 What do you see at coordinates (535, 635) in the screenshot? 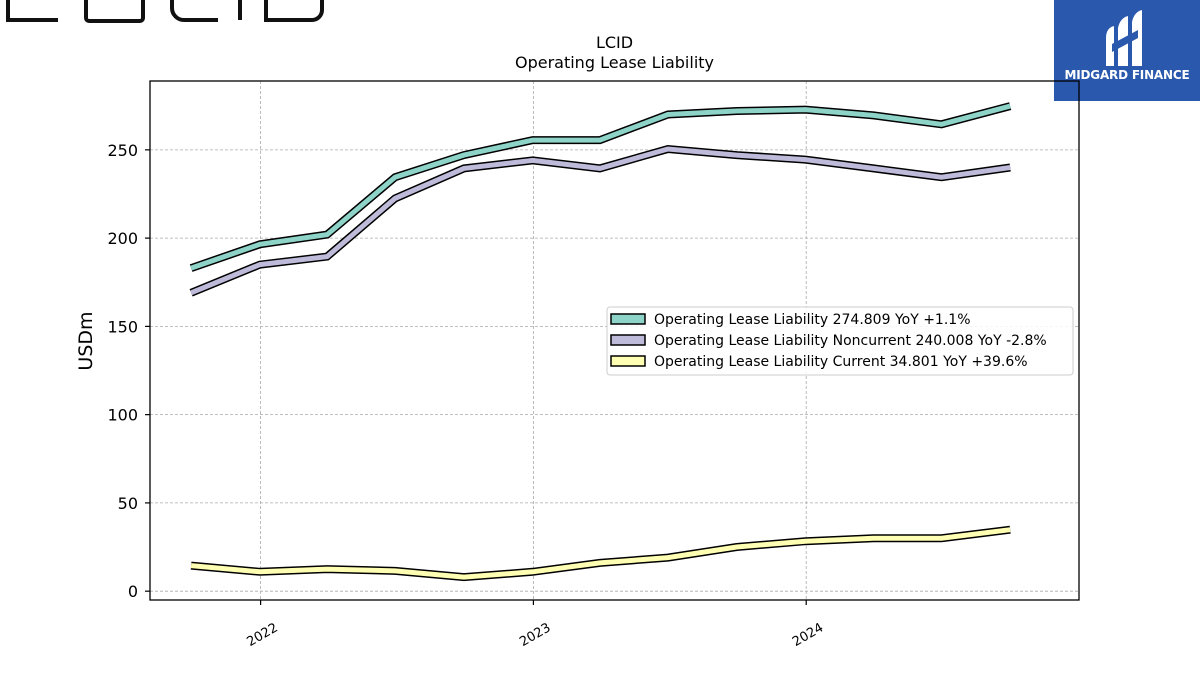
I see `x-tick-label: 2023` at bounding box center [535, 635].